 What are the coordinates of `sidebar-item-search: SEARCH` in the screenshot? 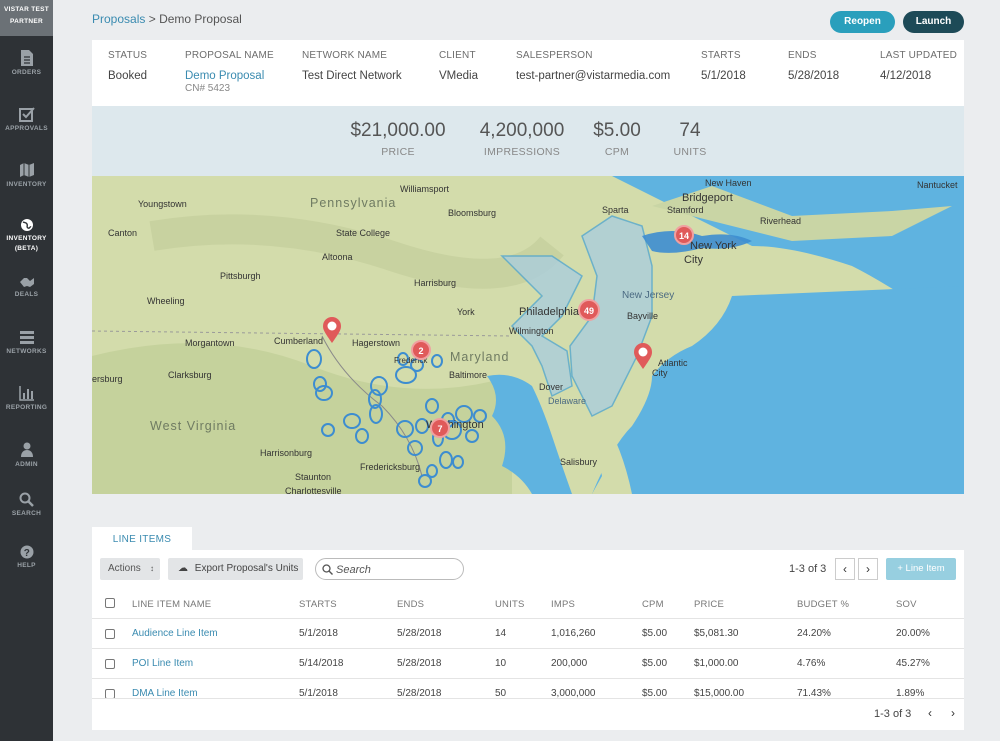 It's located at (26, 504).